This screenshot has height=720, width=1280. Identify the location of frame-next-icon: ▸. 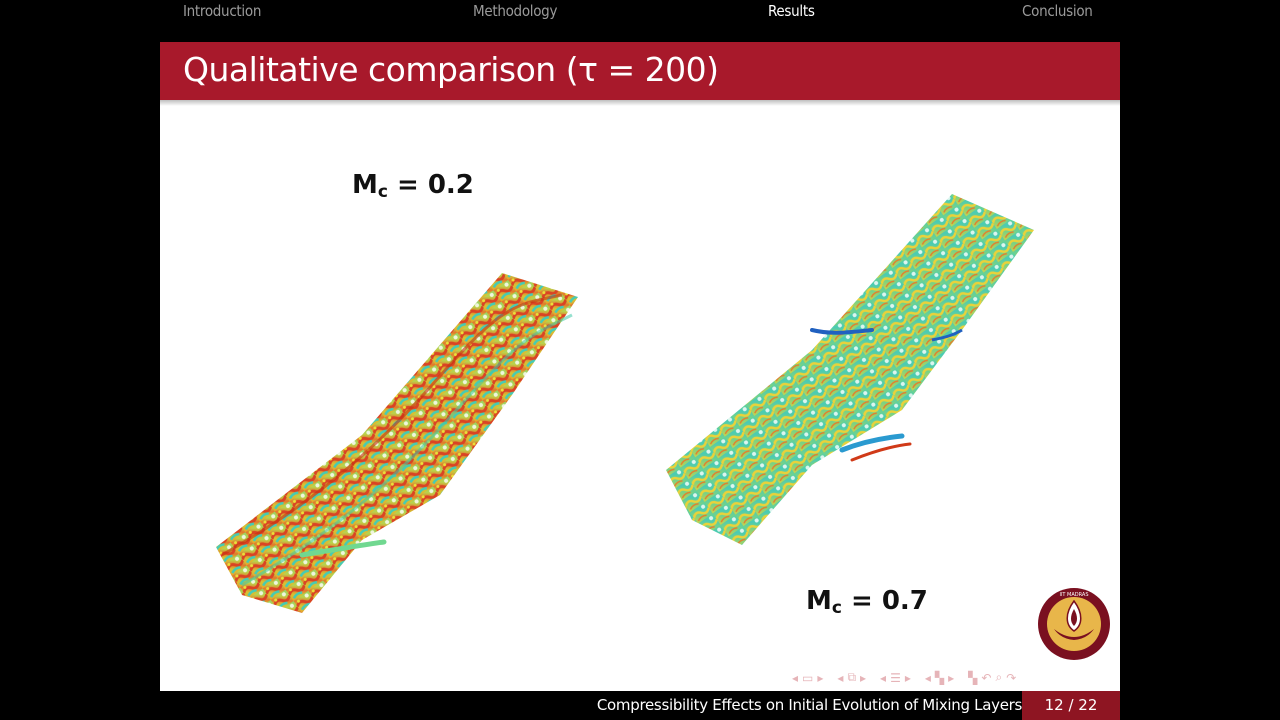
(820, 677).